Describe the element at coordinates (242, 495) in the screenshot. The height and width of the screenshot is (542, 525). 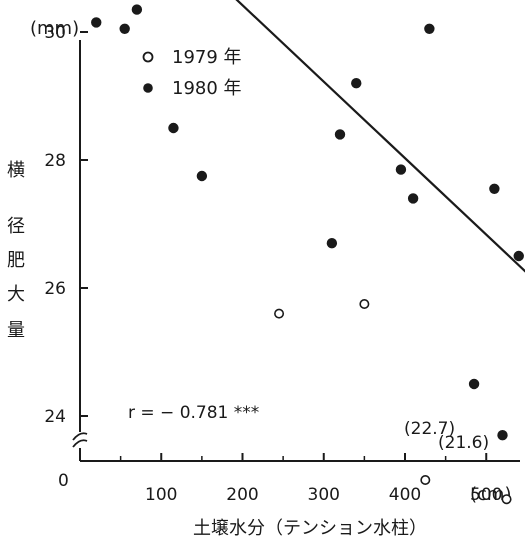
I see `x-tick-label: 200` at that location.